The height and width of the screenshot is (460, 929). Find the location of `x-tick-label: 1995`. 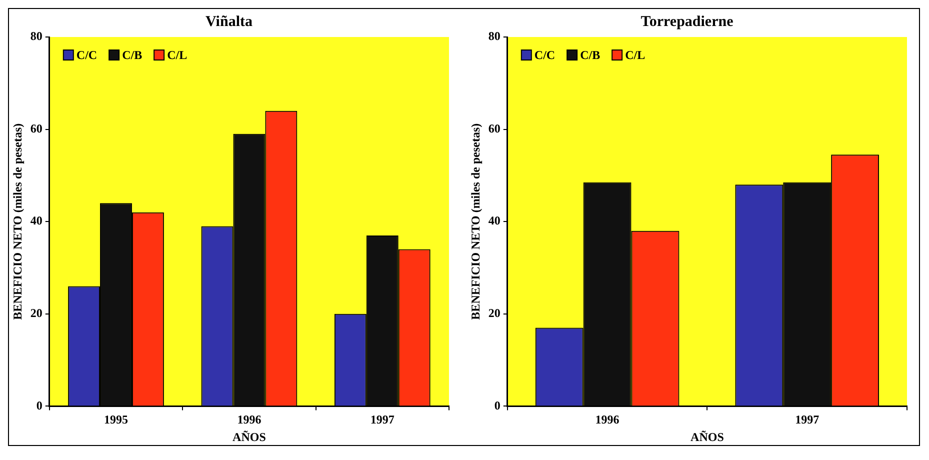

x-tick-label: 1995 is located at coordinates (116, 419).